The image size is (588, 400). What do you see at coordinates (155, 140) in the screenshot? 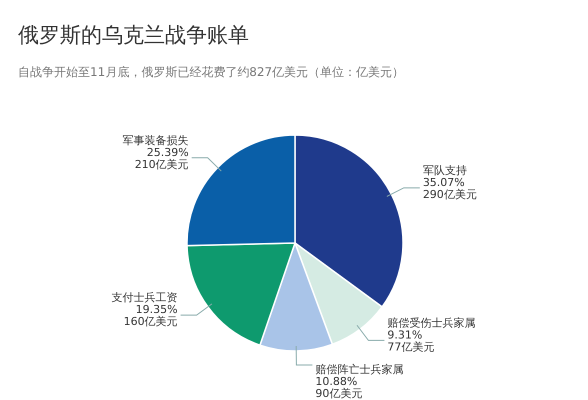
I see `slice-label: 军事装备损失` at bounding box center [155, 140].